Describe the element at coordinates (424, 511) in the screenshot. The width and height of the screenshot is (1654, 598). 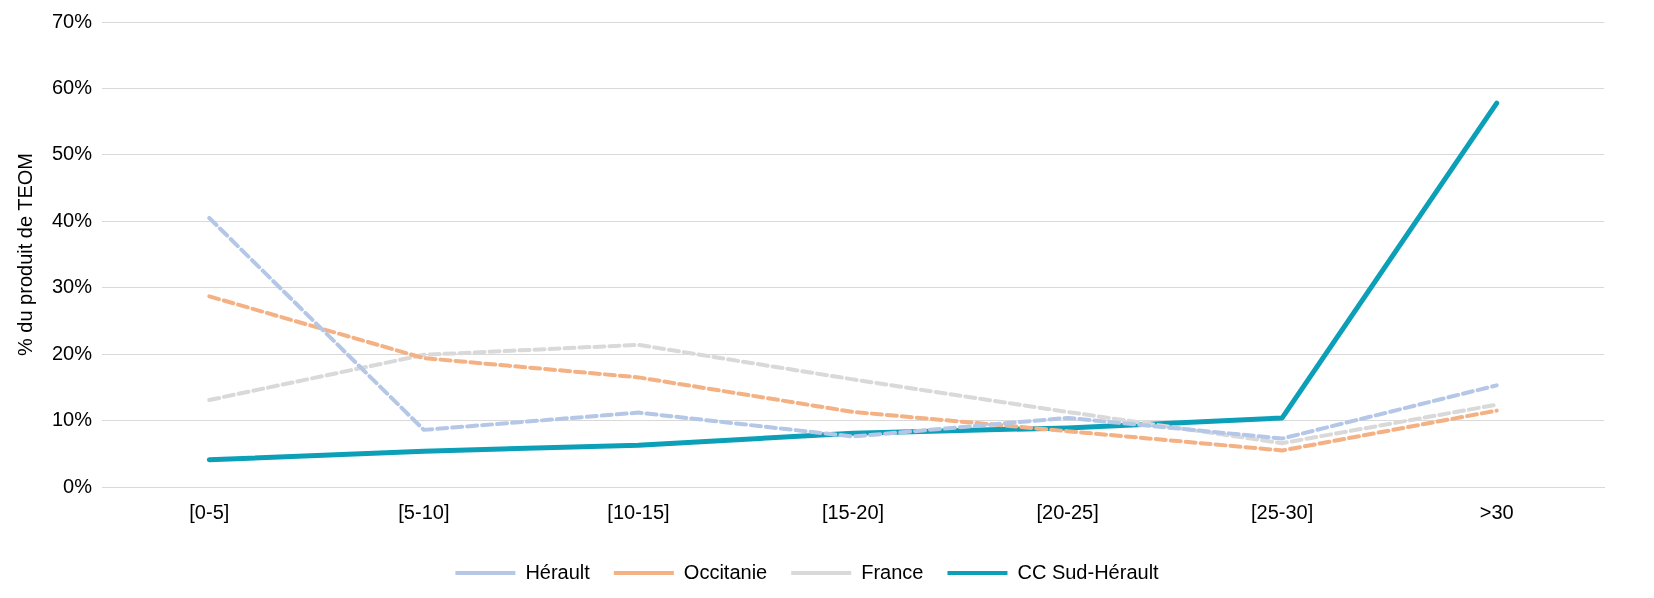
I see `x-tick-label: [5-10]` at that location.